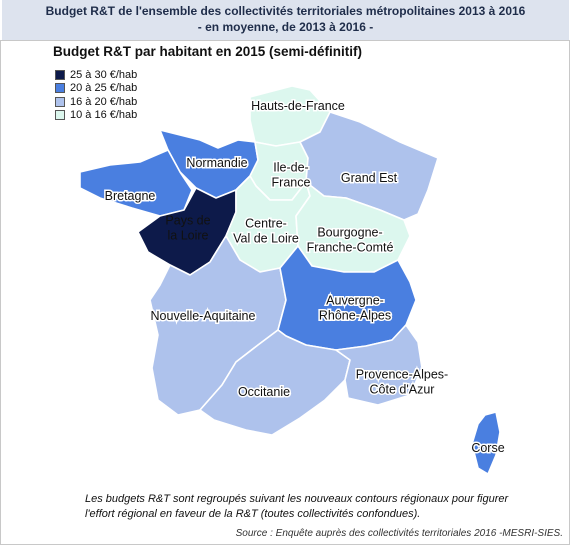 The image size is (571, 546). What do you see at coordinates (104, 115) in the screenshot?
I see `legend-label: 10 à 16 €/hab` at bounding box center [104, 115].